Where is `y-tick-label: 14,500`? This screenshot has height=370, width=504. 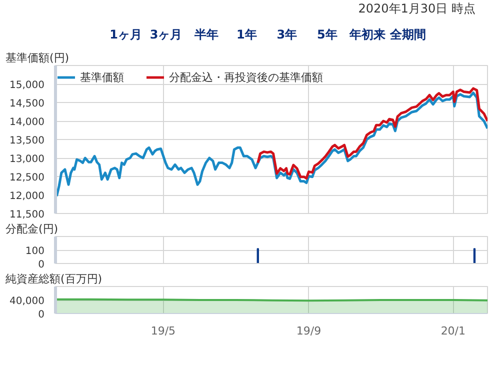 y-tick-label: 14,500 is located at coordinates (27, 104).